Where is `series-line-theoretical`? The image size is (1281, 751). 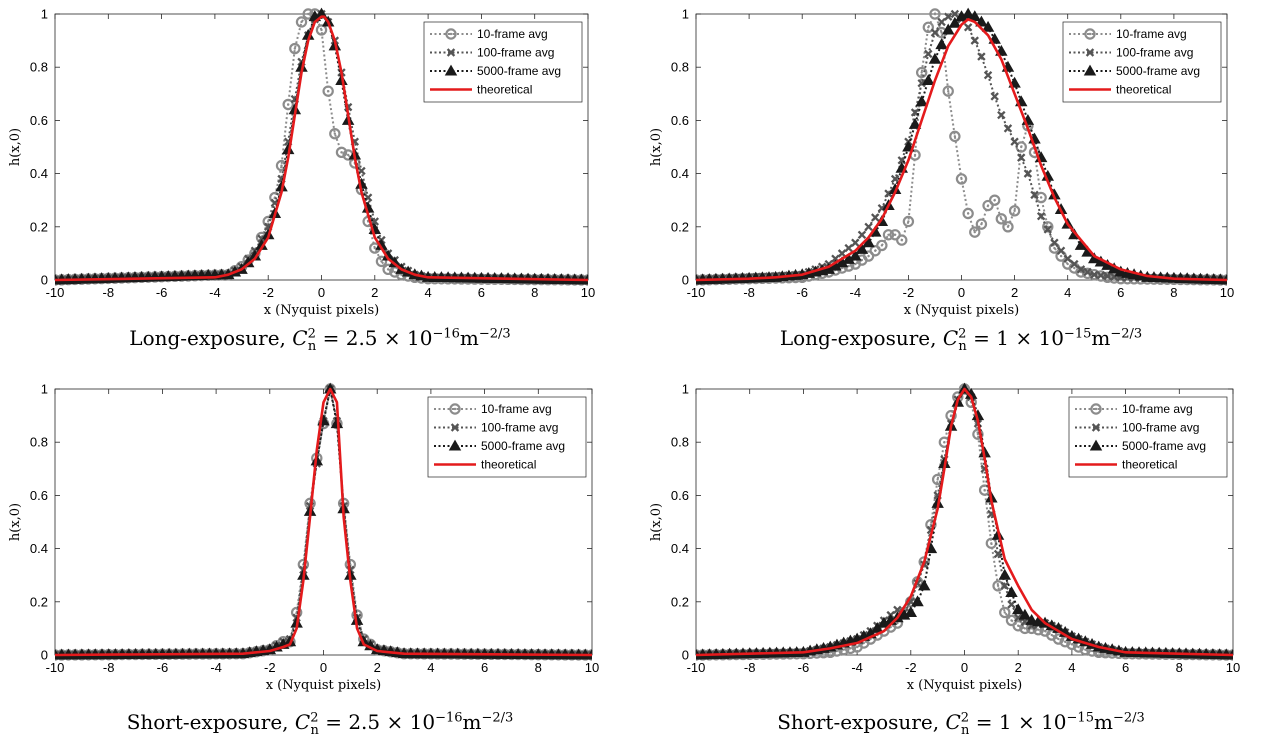
series-line-theoretical is located at coordinates (321, 148).